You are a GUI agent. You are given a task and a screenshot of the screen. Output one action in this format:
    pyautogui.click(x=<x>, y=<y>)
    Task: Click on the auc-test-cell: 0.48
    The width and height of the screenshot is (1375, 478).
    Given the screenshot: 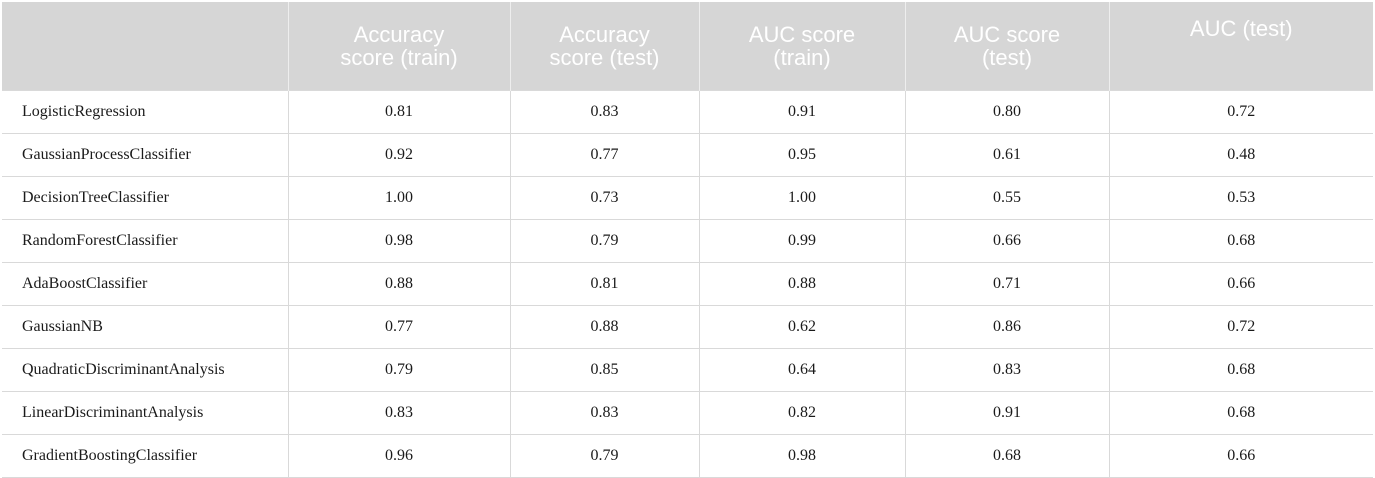 What is the action you would take?
    pyautogui.click(x=1241, y=155)
    